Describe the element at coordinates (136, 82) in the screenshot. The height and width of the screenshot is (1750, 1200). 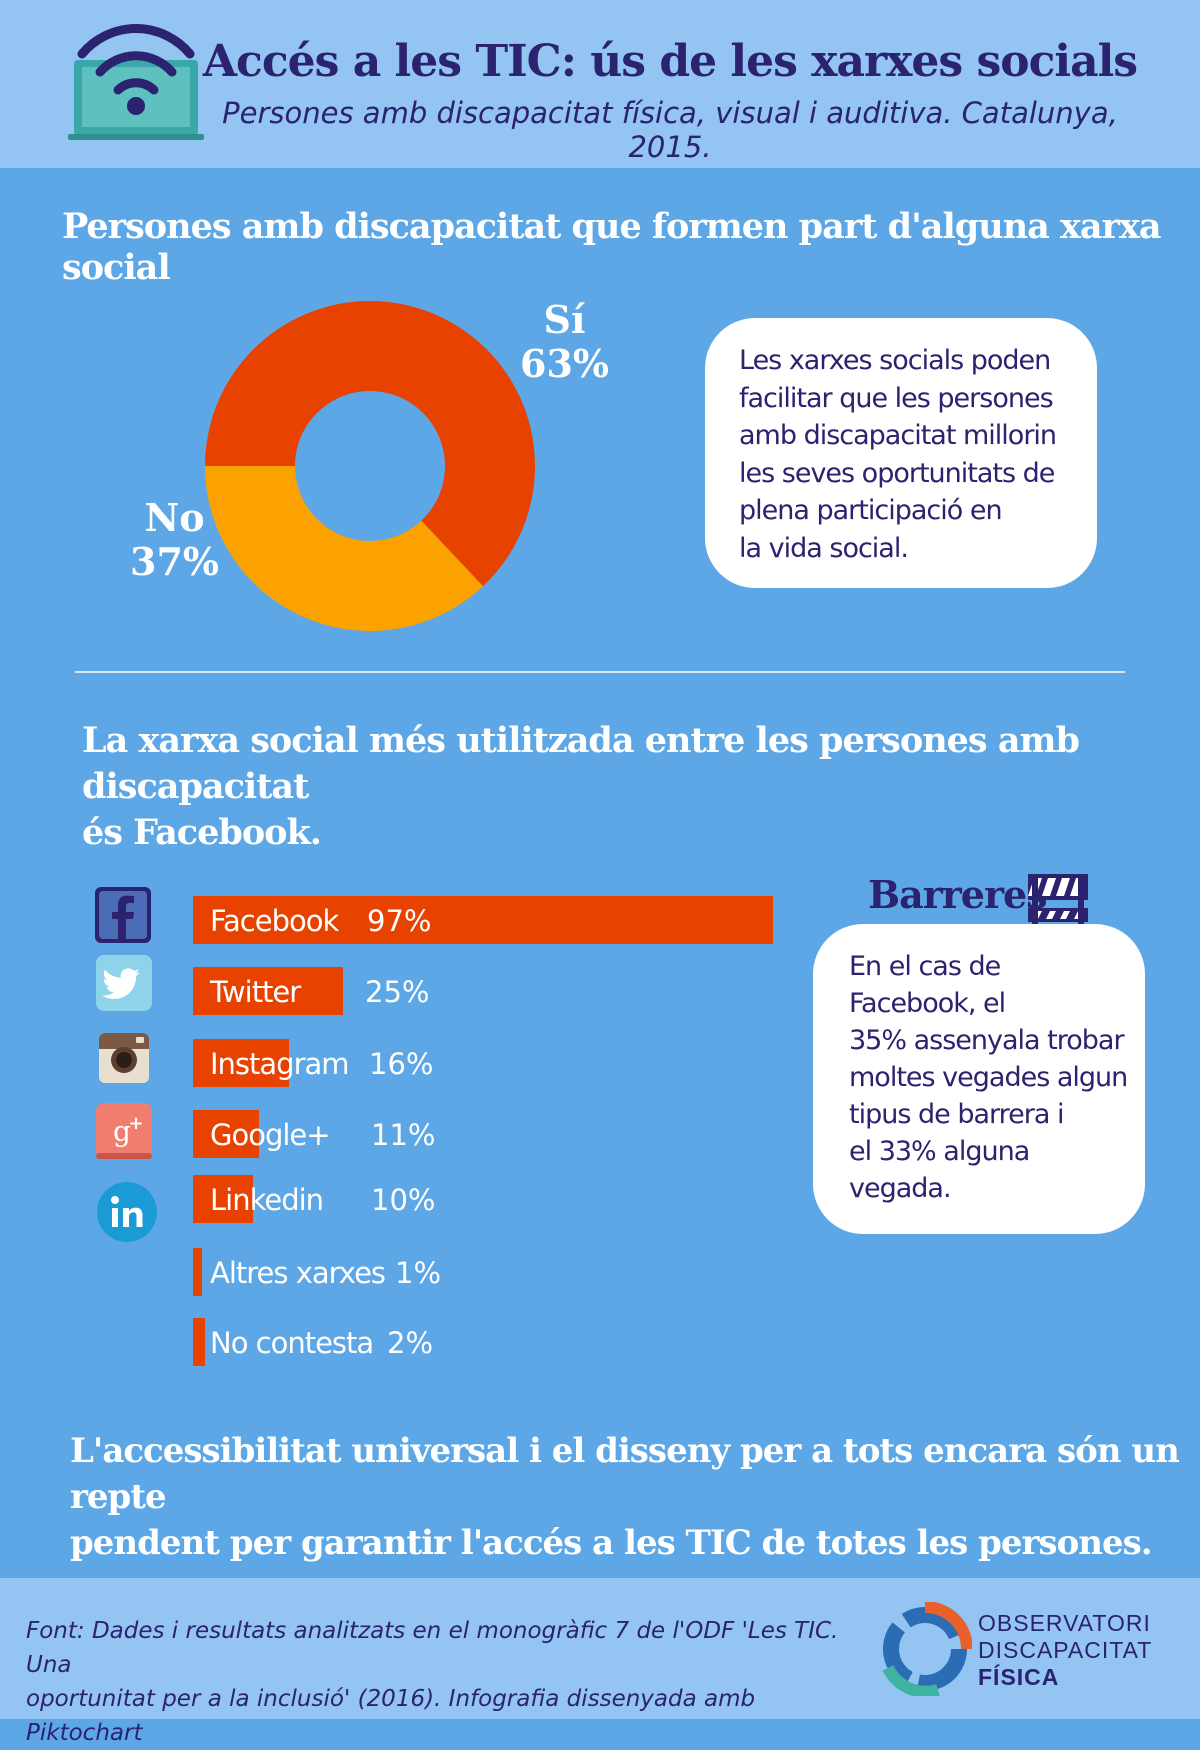
I see `wifi-laptop-icon` at that location.